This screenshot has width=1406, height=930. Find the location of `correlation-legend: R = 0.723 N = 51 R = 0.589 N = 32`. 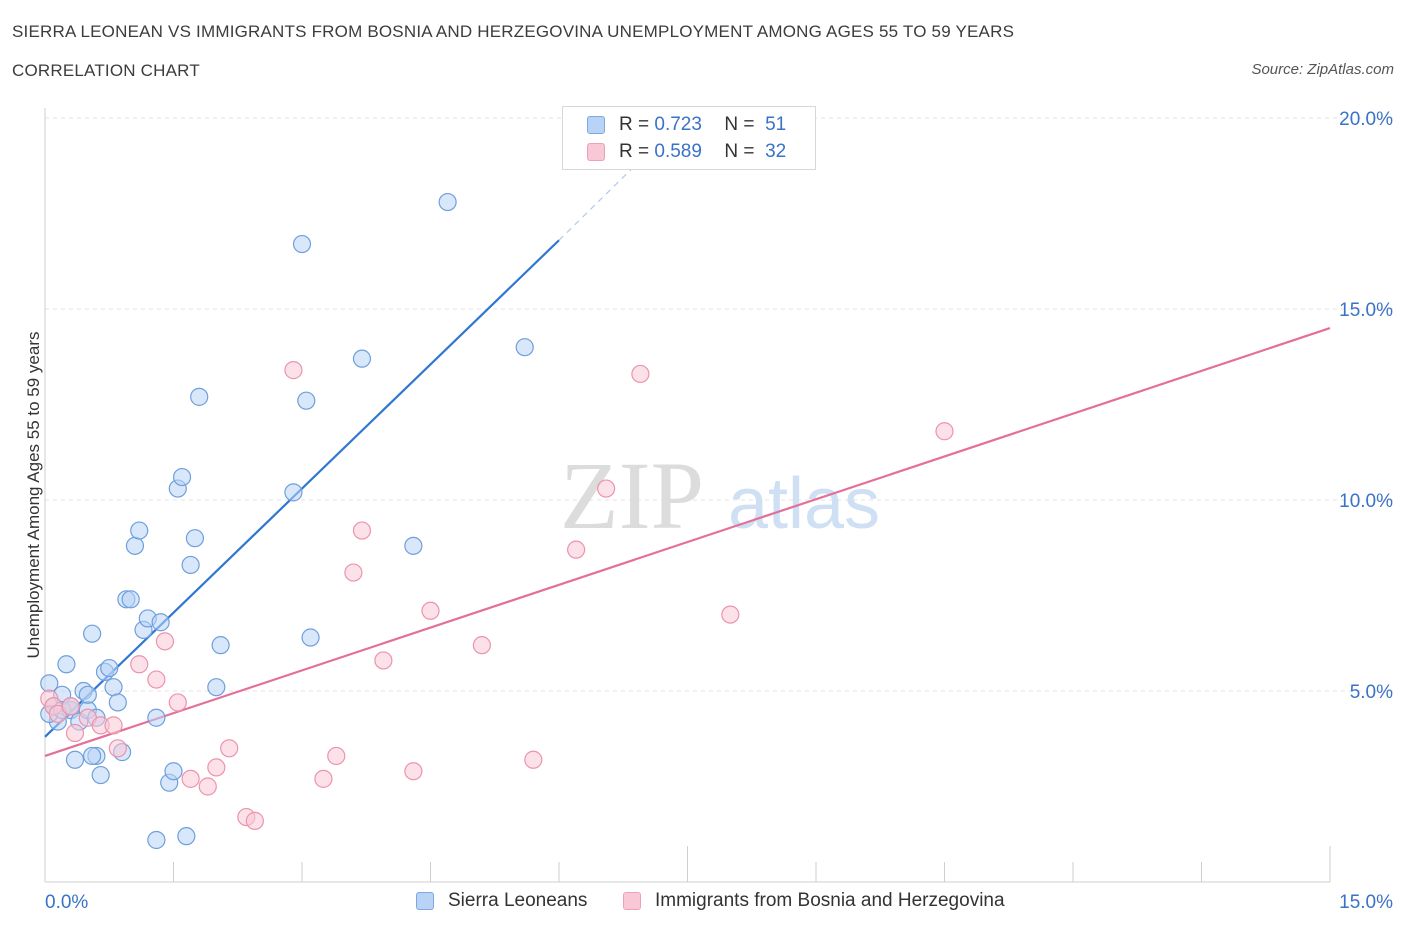

correlation-legend: R = 0.723 N = 51 R = 0.589 N = 32 is located at coordinates (689, 138).